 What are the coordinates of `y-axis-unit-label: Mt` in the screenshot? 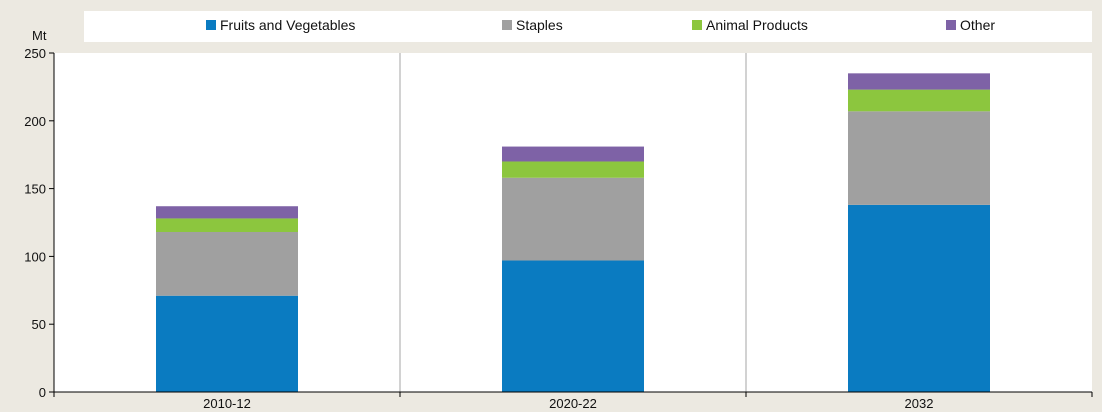 It's located at (39, 35).